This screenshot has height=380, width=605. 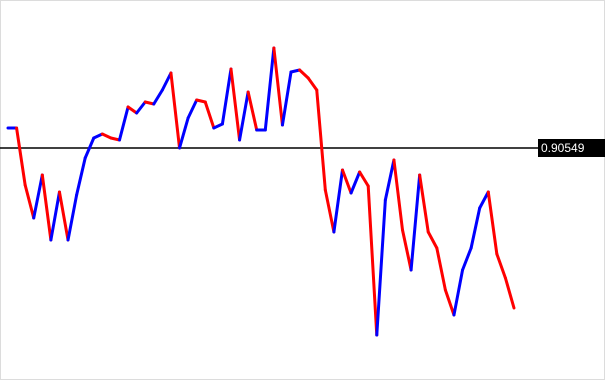 I want to click on level-label-box, so click(x=571, y=148).